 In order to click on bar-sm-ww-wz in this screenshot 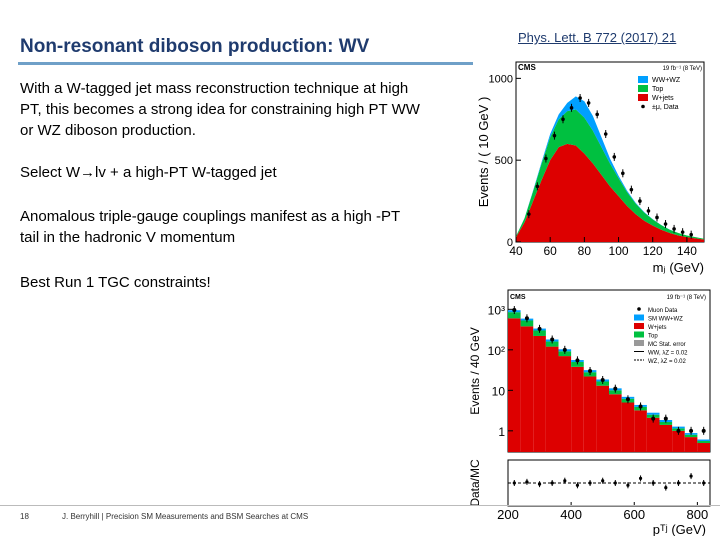, I will do `click(703, 440)`.